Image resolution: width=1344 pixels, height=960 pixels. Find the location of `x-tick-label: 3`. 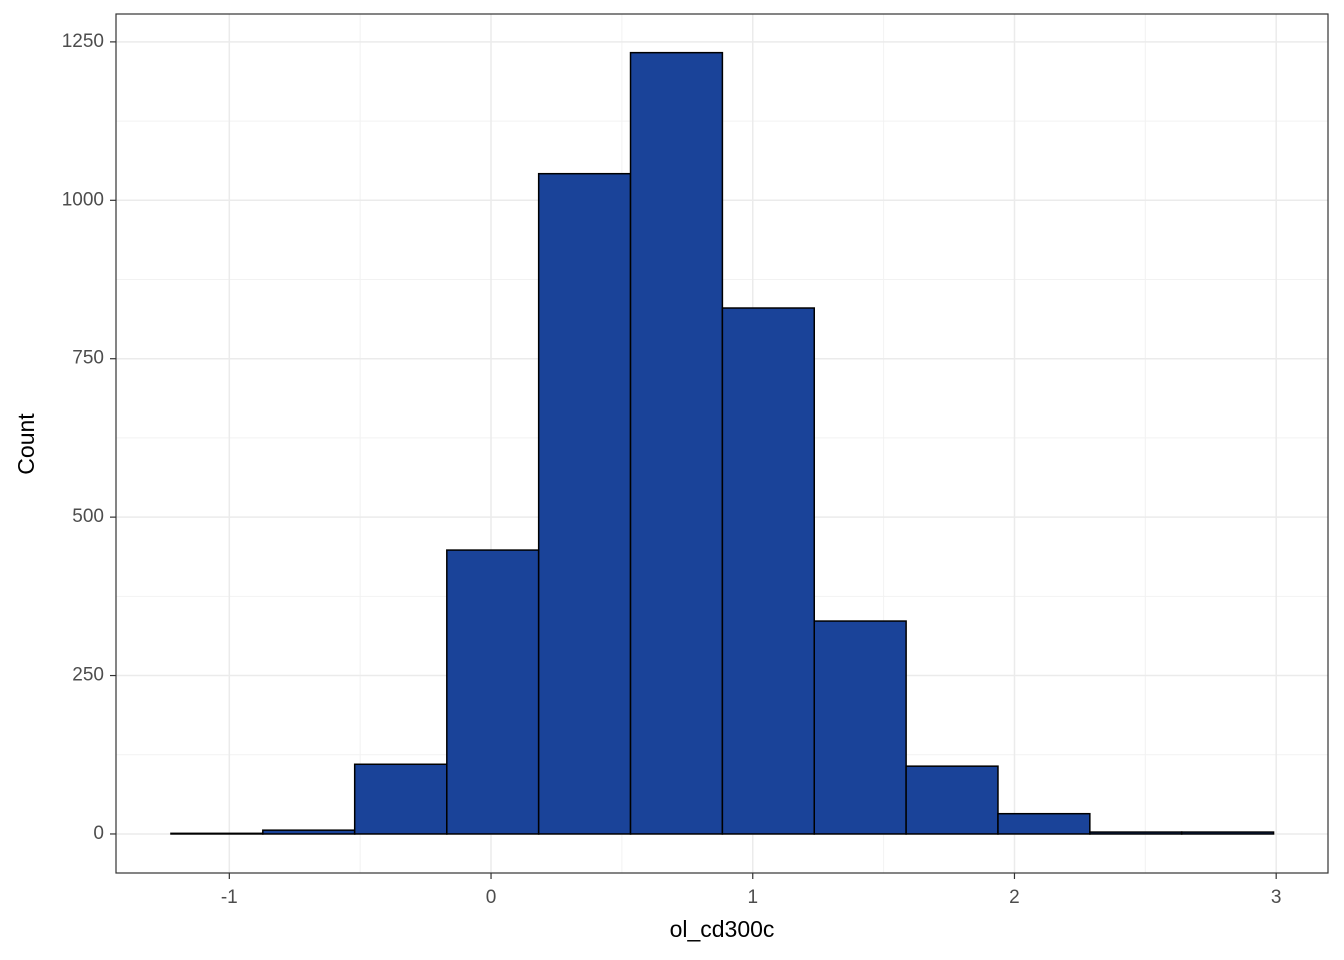

x-tick-label: 3 is located at coordinates (1276, 897).